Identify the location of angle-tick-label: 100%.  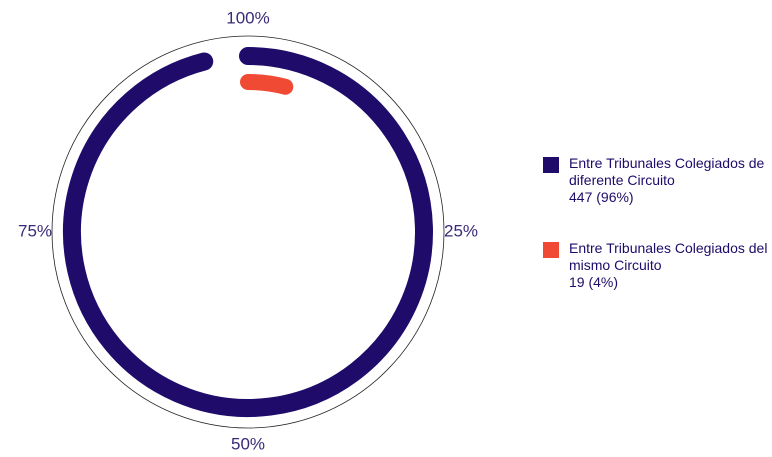
(247, 17).